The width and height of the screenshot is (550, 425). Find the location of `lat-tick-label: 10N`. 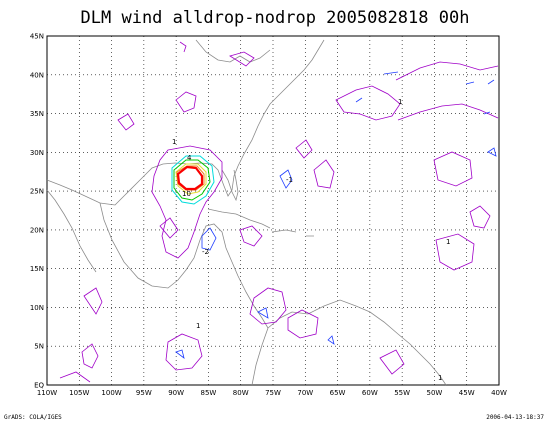

lat-tick-label: 10N is located at coordinates (37, 308).